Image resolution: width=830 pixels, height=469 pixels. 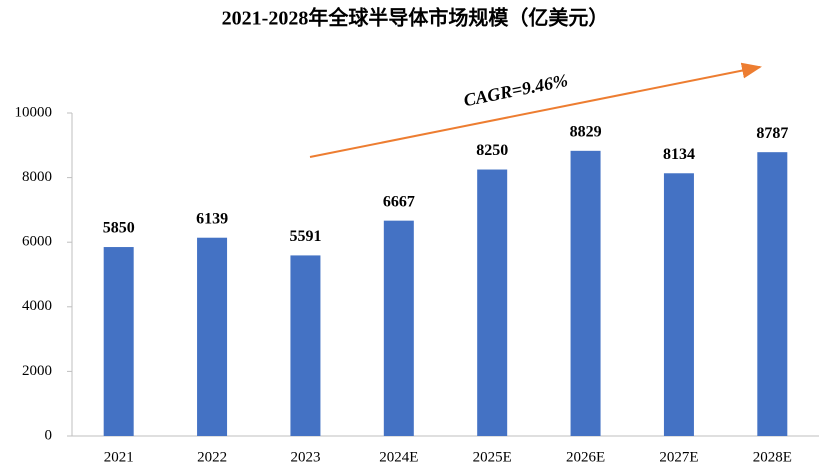 I want to click on value-label: 6139, so click(x=212, y=218).